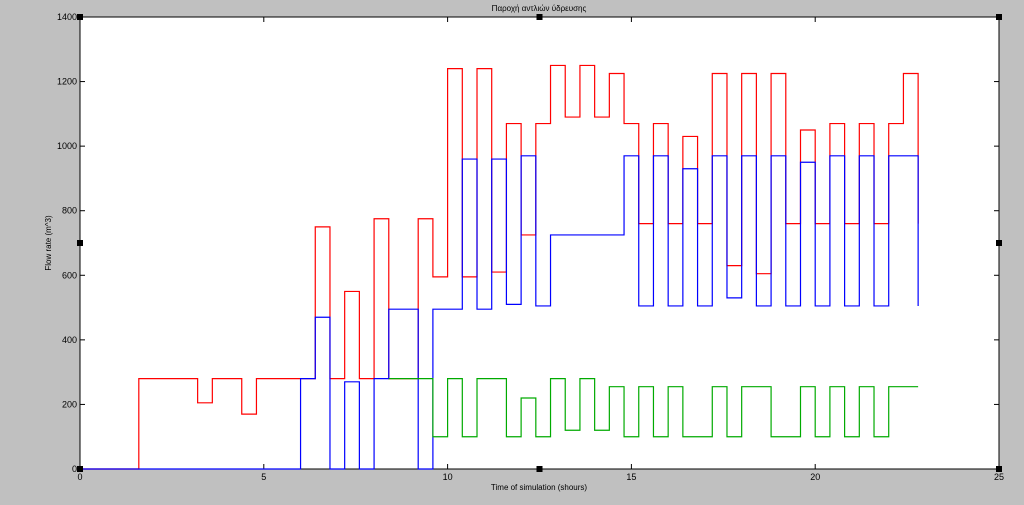  What do you see at coordinates (815, 477) in the screenshot?
I see `x-tick-label: 20` at bounding box center [815, 477].